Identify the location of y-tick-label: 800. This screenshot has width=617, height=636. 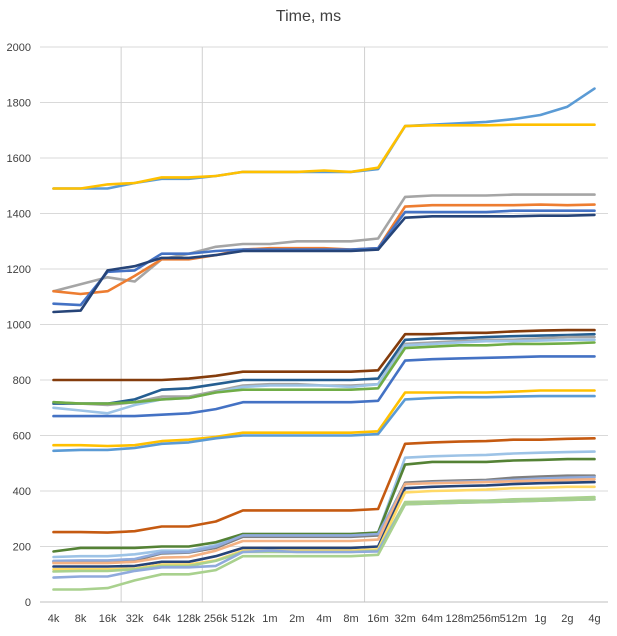
(22, 381).